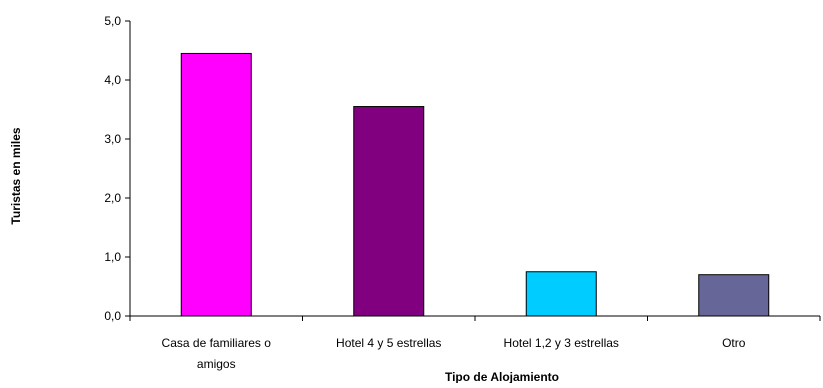 The width and height of the screenshot is (823, 388). What do you see at coordinates (561, 343) in the screenshot?
I see `x-tick-label: Hotel 1,2 y 3 estrellas` at bounding box center [561, 343].